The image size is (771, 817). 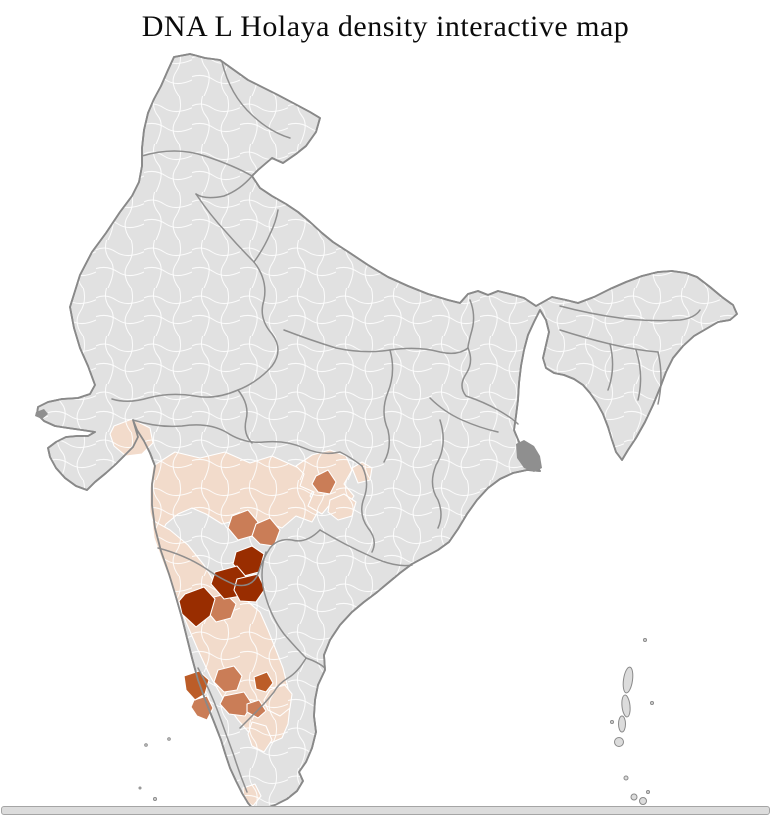 I want to click on andaman-nicobar-islands, so click(x=632, y=726).